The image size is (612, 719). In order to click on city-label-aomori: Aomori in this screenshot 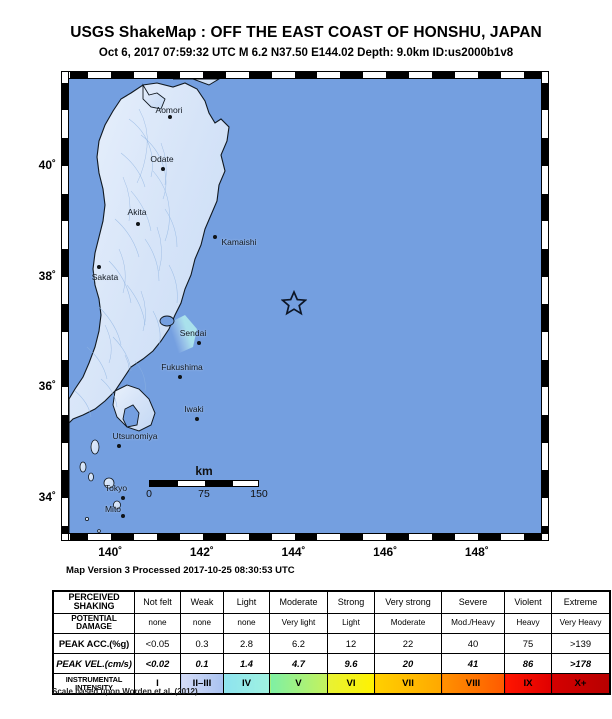, I will do `click(169, 110)`.